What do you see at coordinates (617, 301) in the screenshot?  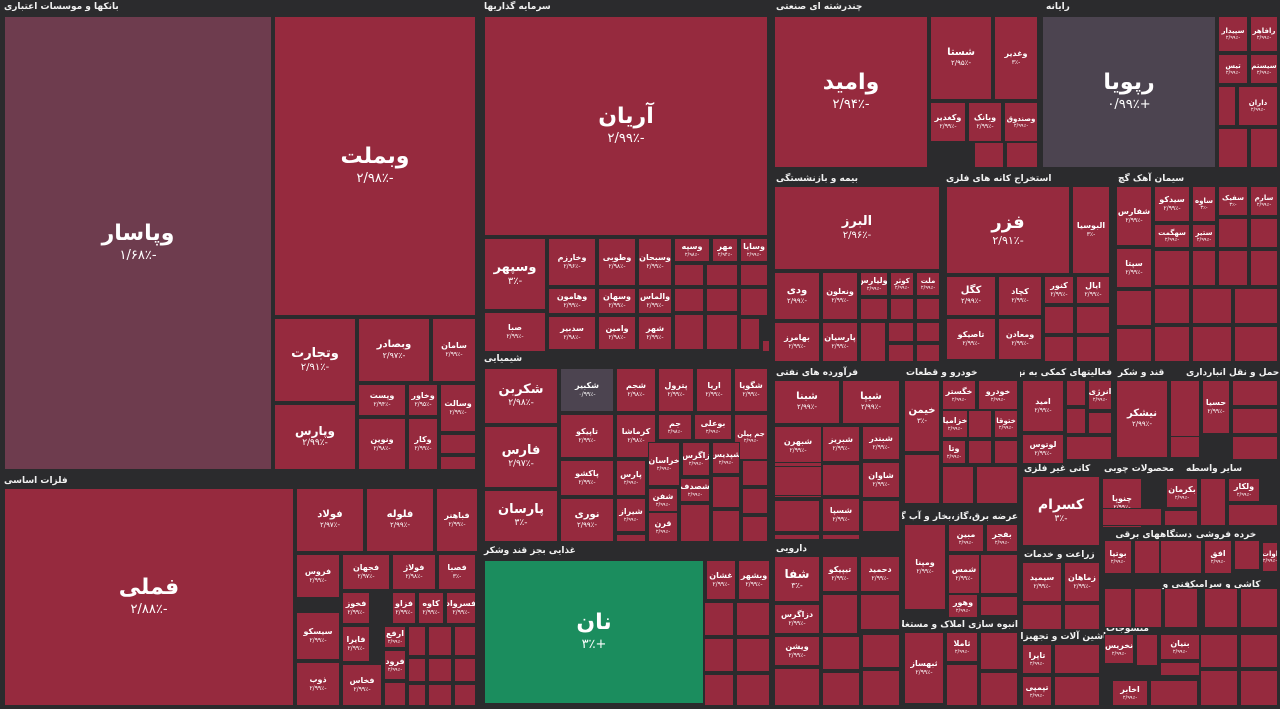 I see `stock-tile: وسهان -۲/۹۹٪` at bounding box center [617, 301].